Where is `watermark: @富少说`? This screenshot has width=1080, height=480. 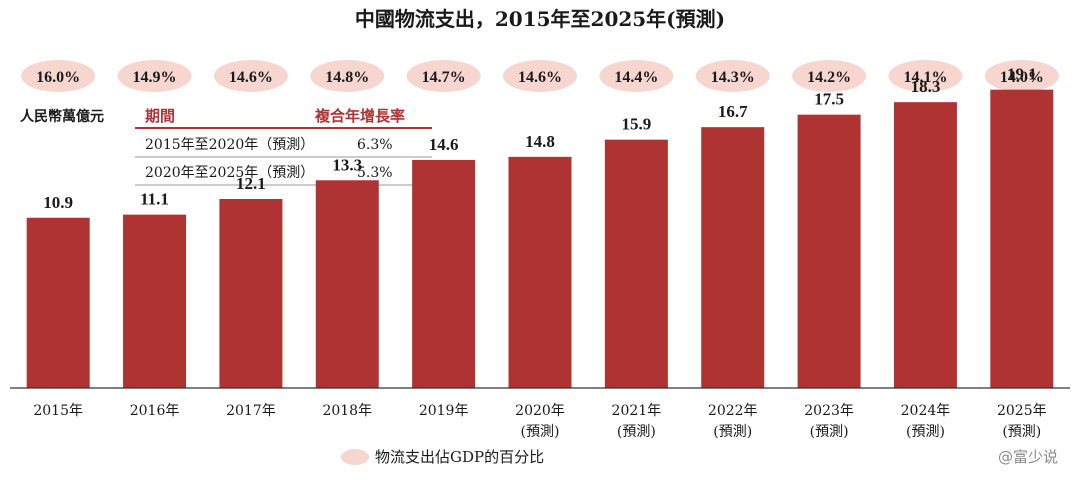
watermark: @富少说 is located at coordinates (1028, 457).